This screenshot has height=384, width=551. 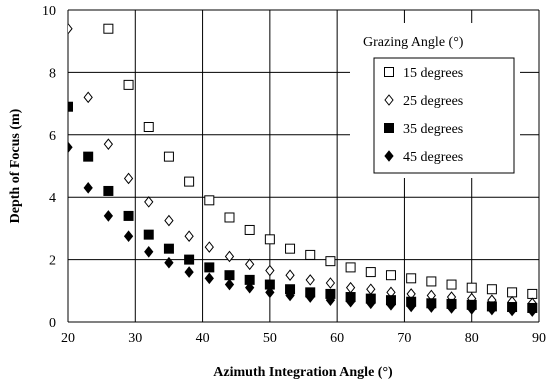 What do you see at coordinates (303, 372) in the screenshot?
I see `x-axis-title: Azimuth Integration Angle (°)` at bounding box center [303, 372].